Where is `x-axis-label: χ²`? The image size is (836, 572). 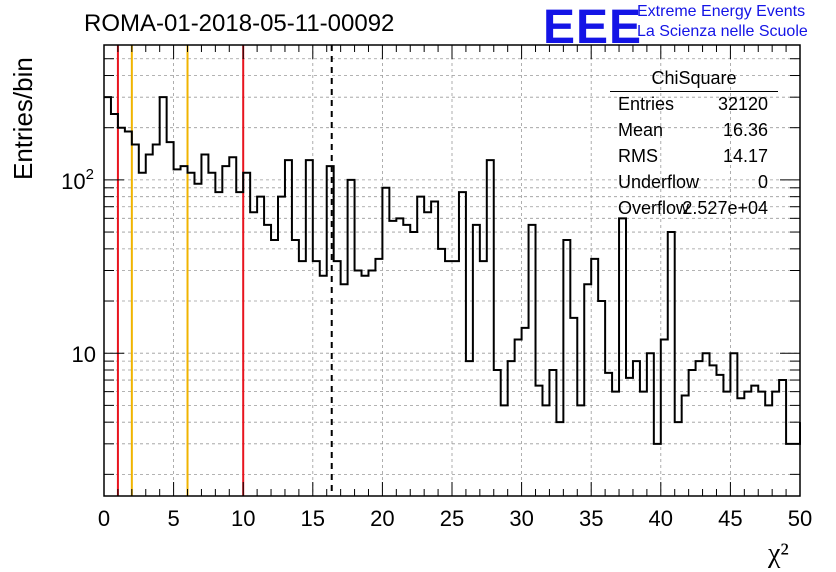 x-axis-label: χ² is located at coordinates (778, 553).